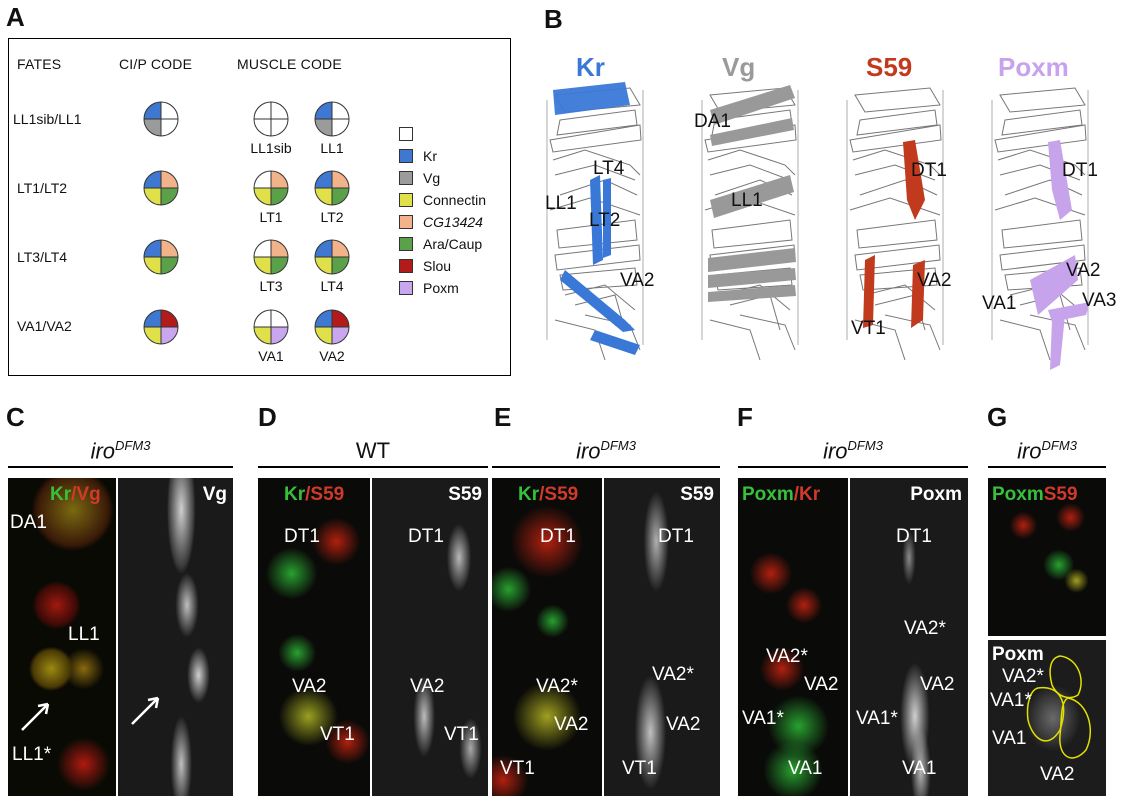  What do you see at coordinates (314, 637) in the screenshot?
I see `micrograph-d-merge: Kr/S59 DT1 VA2 VT1` at bounding box center [314, 637].